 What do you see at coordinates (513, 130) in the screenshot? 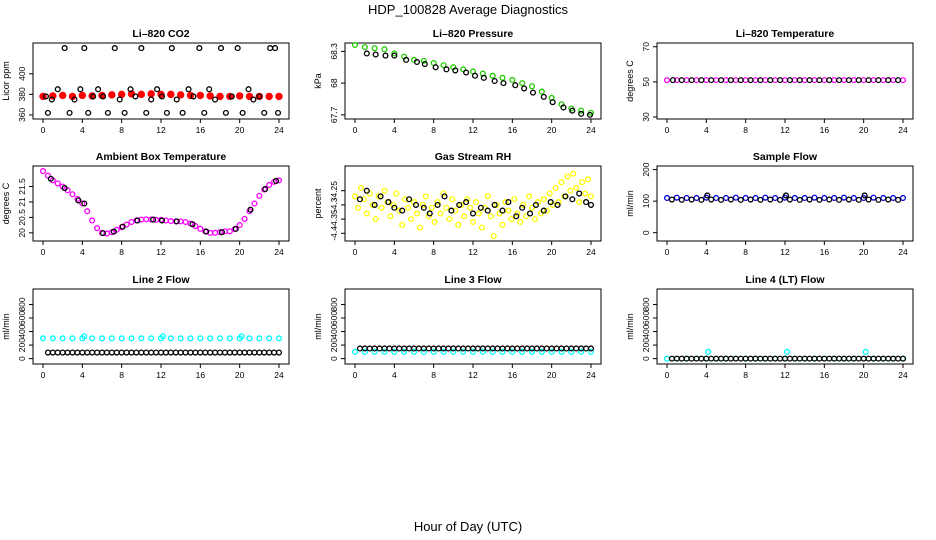
I see `x-tick-label: 16` at bounding box center [513, 130].